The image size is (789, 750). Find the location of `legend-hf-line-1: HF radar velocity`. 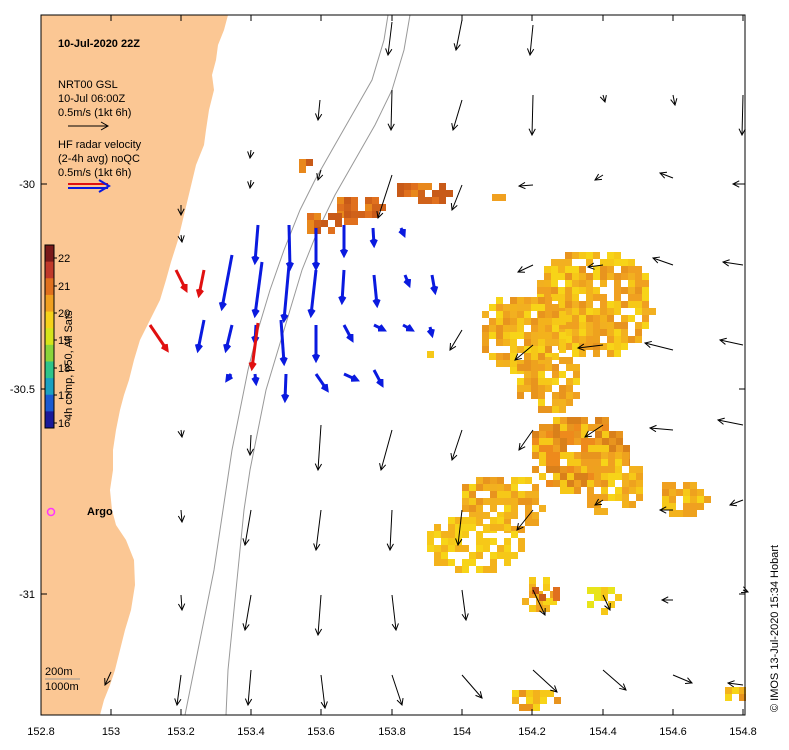

legend-hf-line-1: HF radar velocity is located at coordinates (100, 145).